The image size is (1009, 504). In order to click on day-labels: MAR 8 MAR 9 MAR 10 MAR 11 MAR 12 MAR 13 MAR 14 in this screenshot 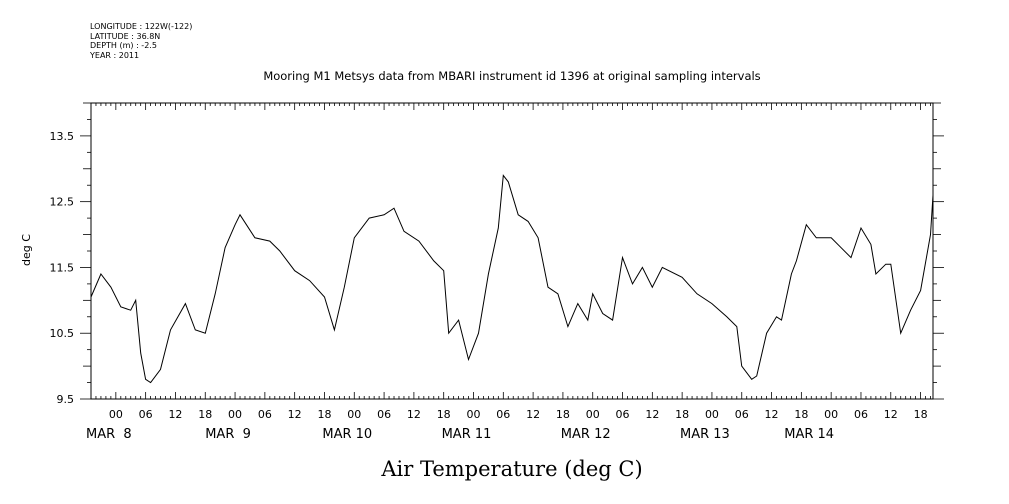, I will do `click(460, 434)`.